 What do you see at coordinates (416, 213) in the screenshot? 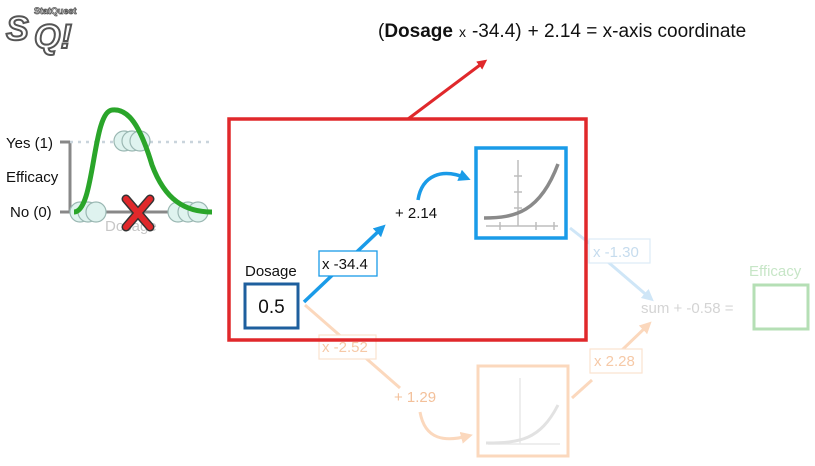
I see `top-bias: + 2.14` at bounding box center [416, 213].